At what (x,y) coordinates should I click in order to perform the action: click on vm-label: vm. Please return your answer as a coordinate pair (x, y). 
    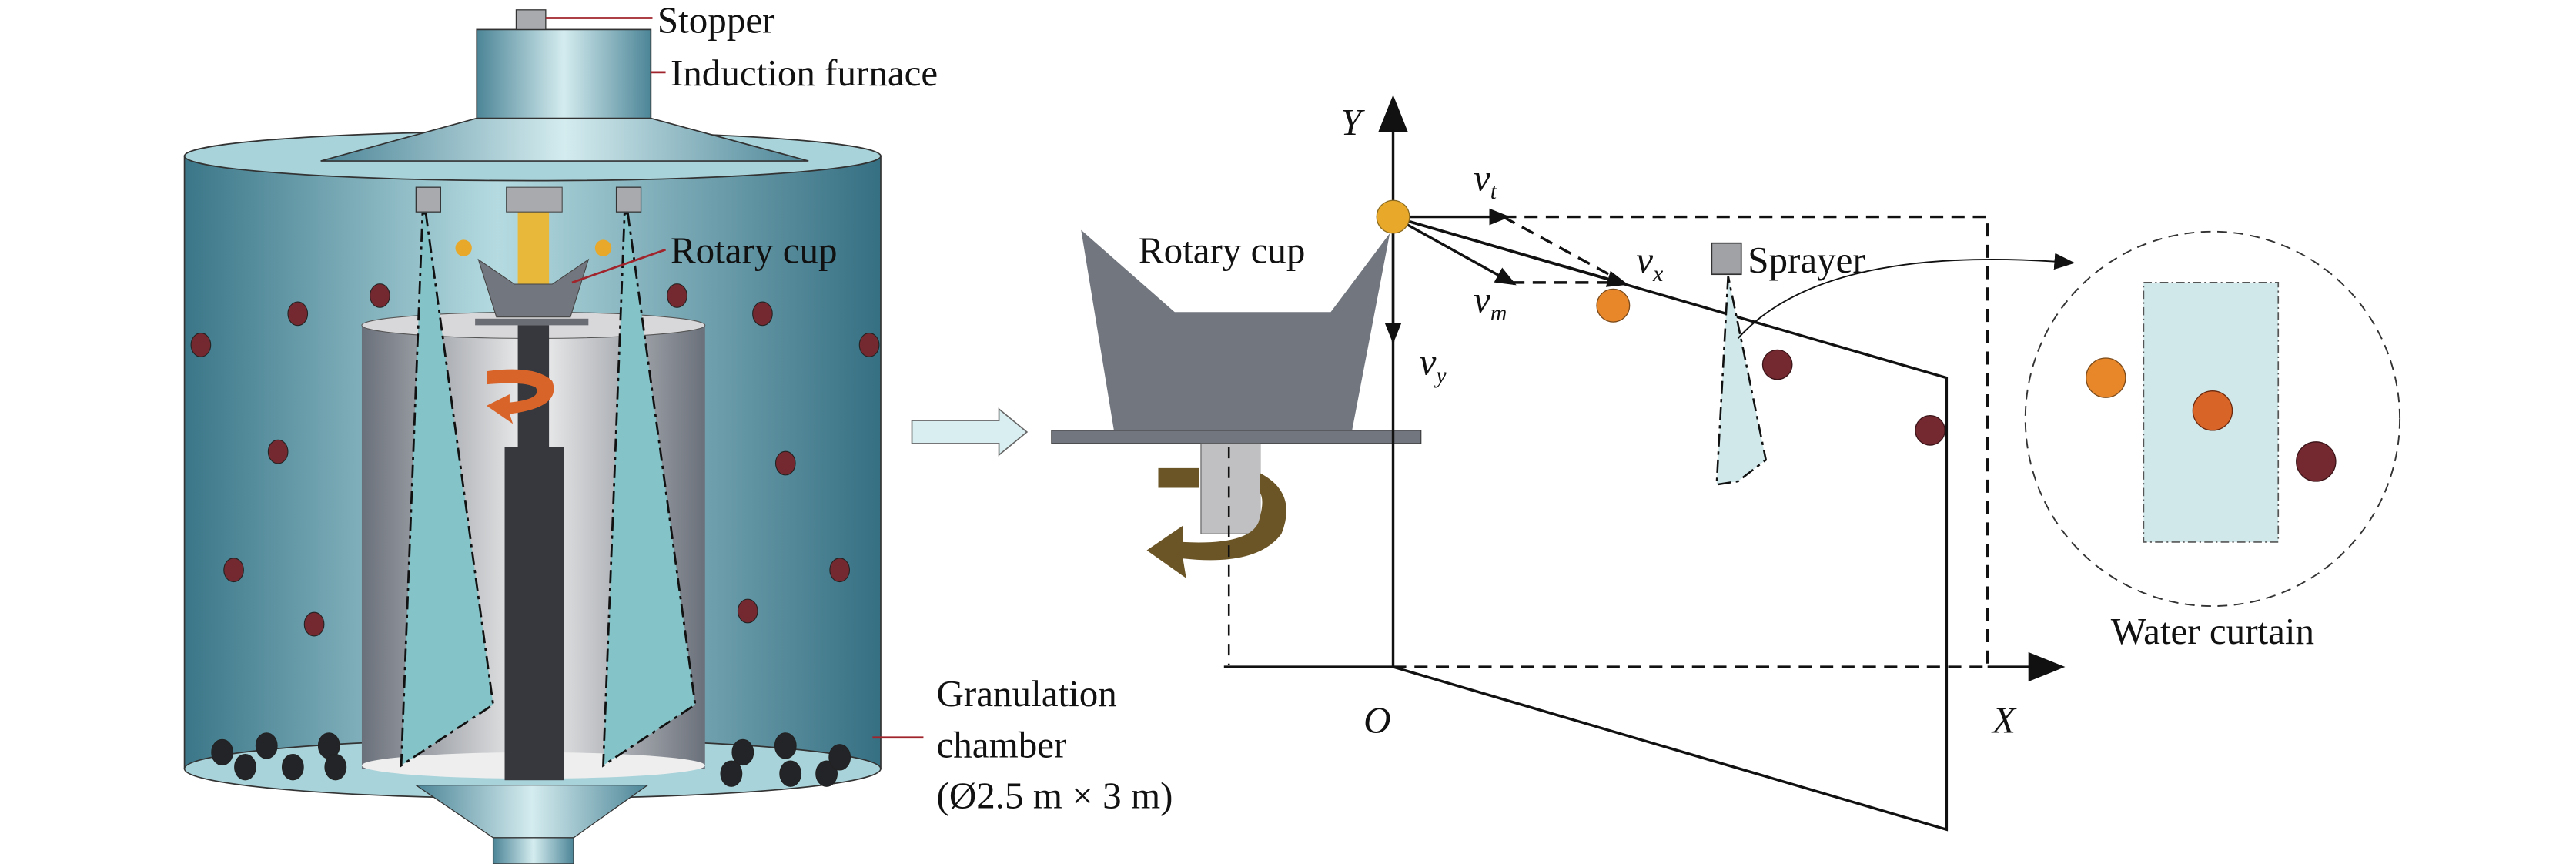
    Looking at the image, I should click on (1491, 302).